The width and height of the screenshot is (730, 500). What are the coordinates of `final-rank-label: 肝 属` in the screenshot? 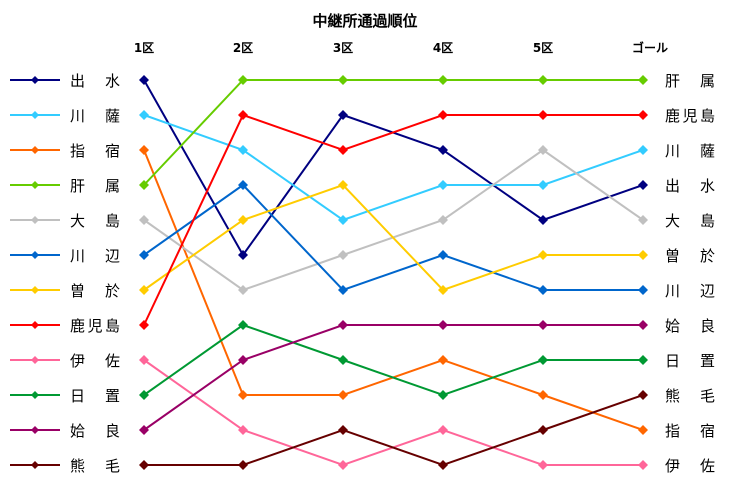 It's located at (690, 81).